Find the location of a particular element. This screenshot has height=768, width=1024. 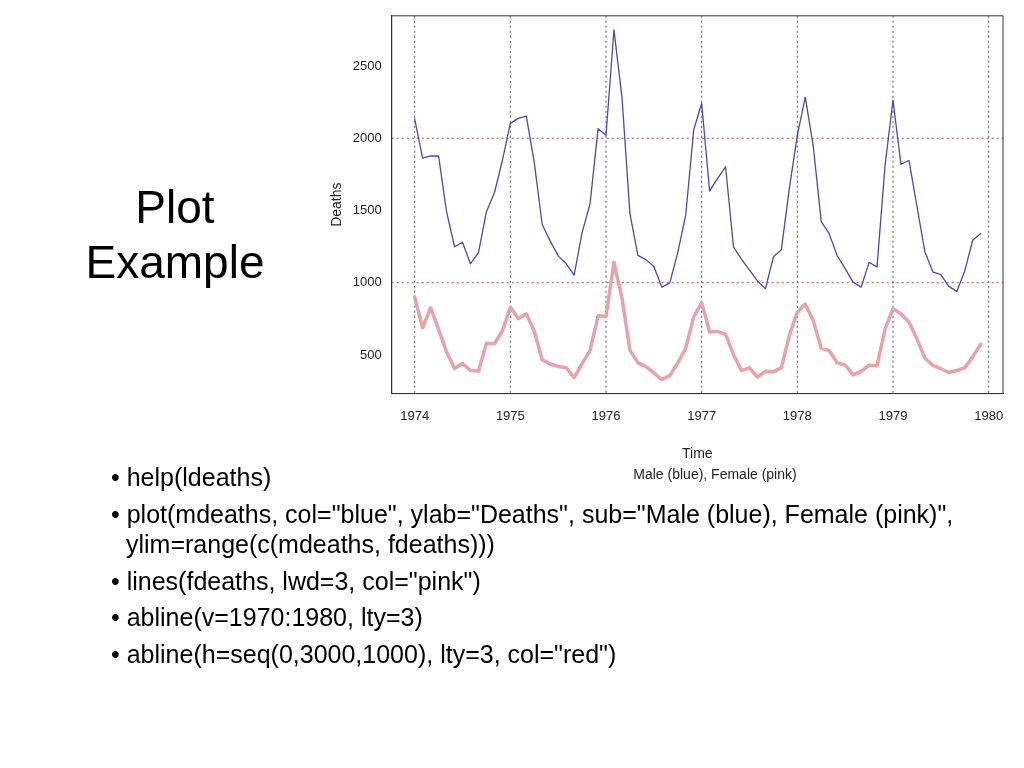

text: • lines(fdeaths, lwd=3, col="pink") is located at coordinates (296, 580).